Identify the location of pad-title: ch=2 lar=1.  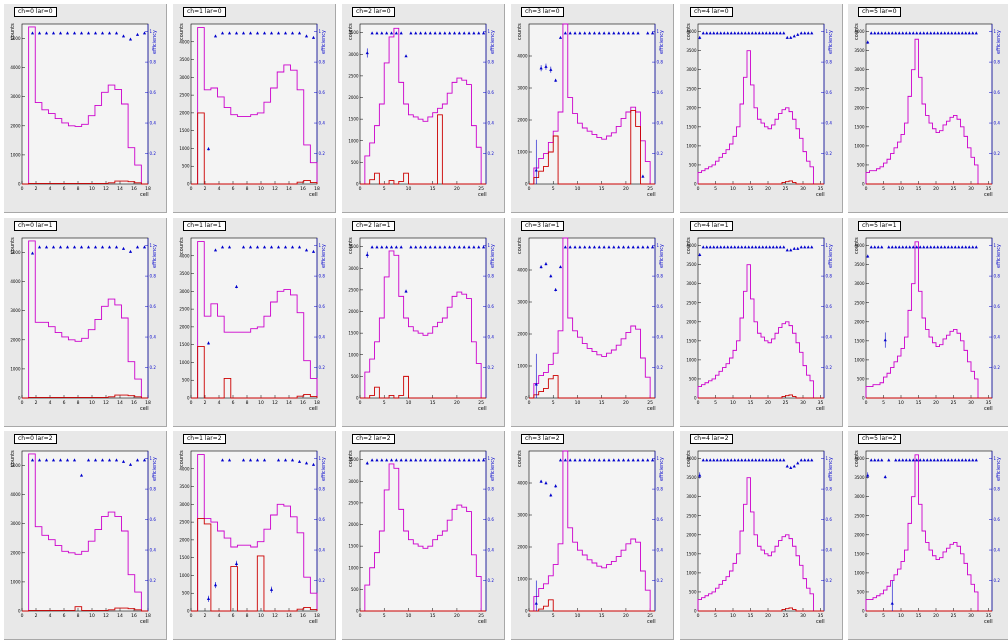
(373, 226).